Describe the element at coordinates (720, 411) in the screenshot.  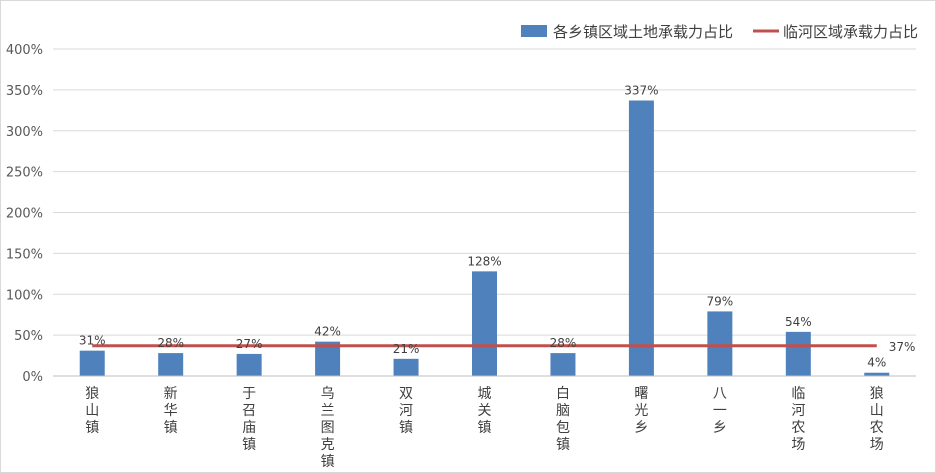
I see `x-category-label: 八一乡` at that location.